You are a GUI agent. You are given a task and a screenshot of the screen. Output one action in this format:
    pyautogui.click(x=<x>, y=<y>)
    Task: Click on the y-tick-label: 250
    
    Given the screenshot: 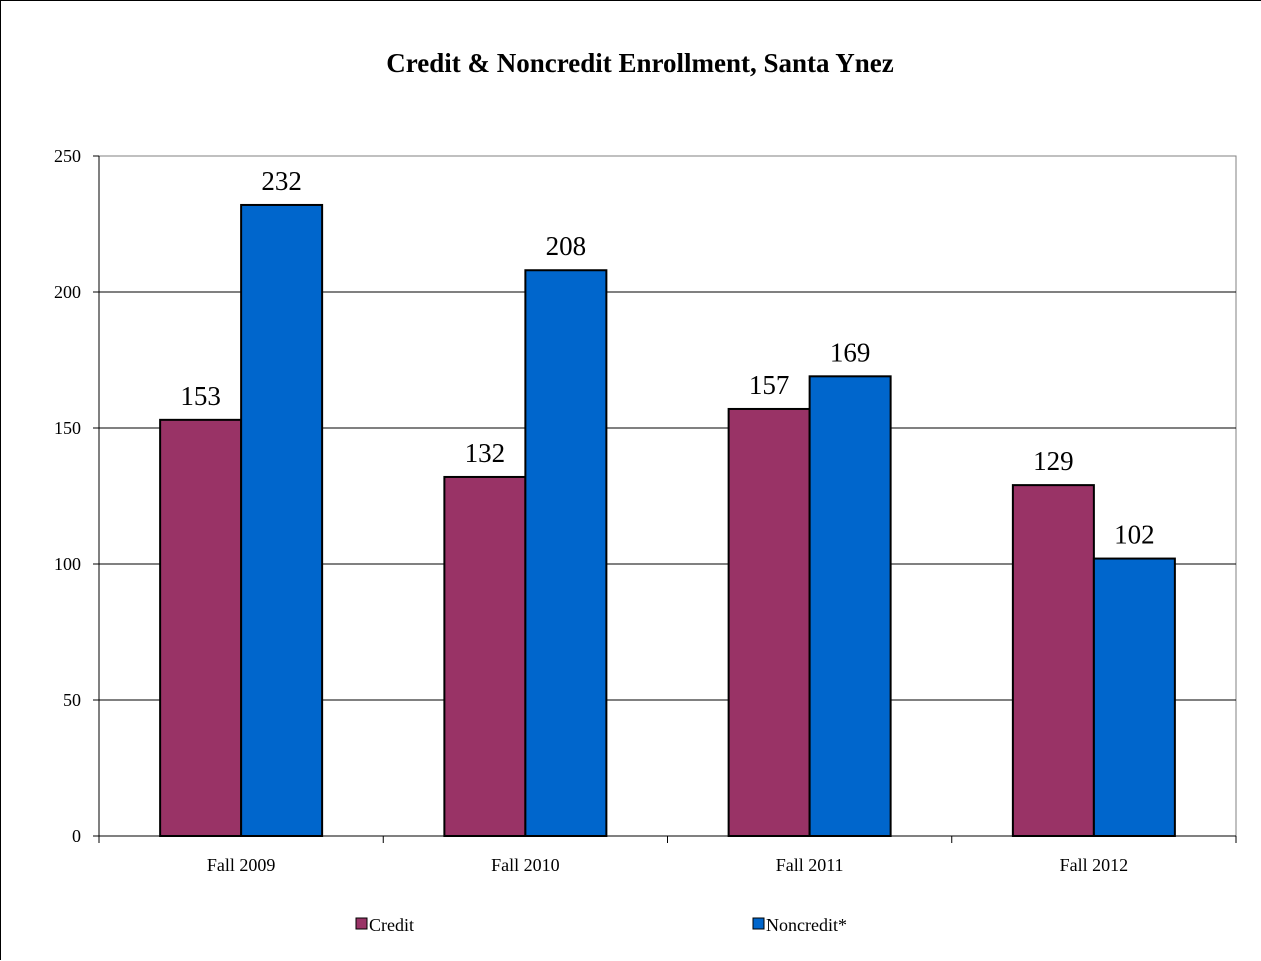 What is the action you would take?
    pyautogui.click(x=67, y=156)
    